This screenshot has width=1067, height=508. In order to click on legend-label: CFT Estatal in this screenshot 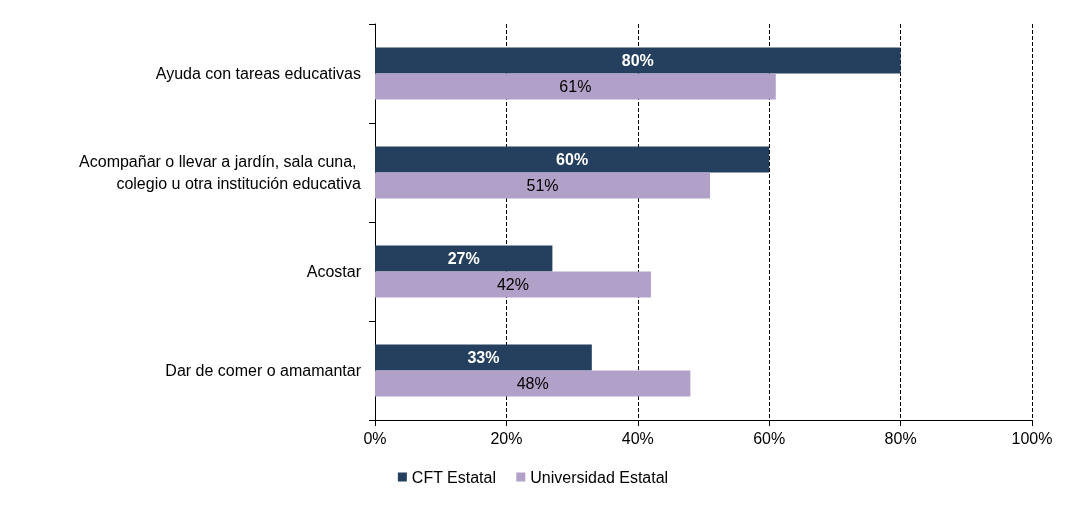, I will do `click(454, 477)`.